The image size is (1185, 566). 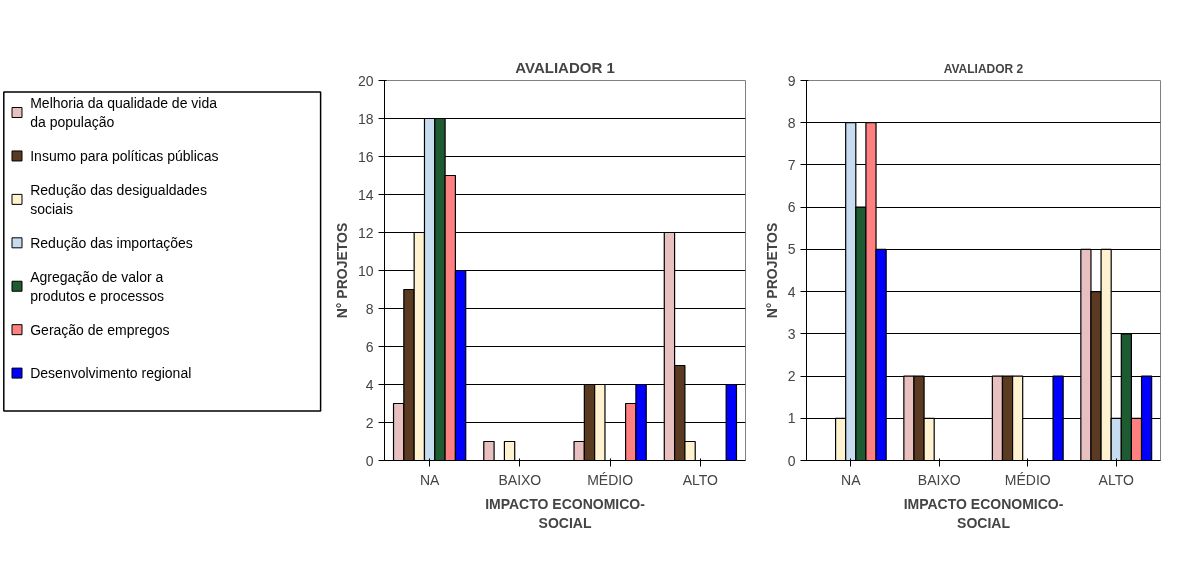 I want to click on chart-title: AVALIADOR 2, so click(x=983, y=68).